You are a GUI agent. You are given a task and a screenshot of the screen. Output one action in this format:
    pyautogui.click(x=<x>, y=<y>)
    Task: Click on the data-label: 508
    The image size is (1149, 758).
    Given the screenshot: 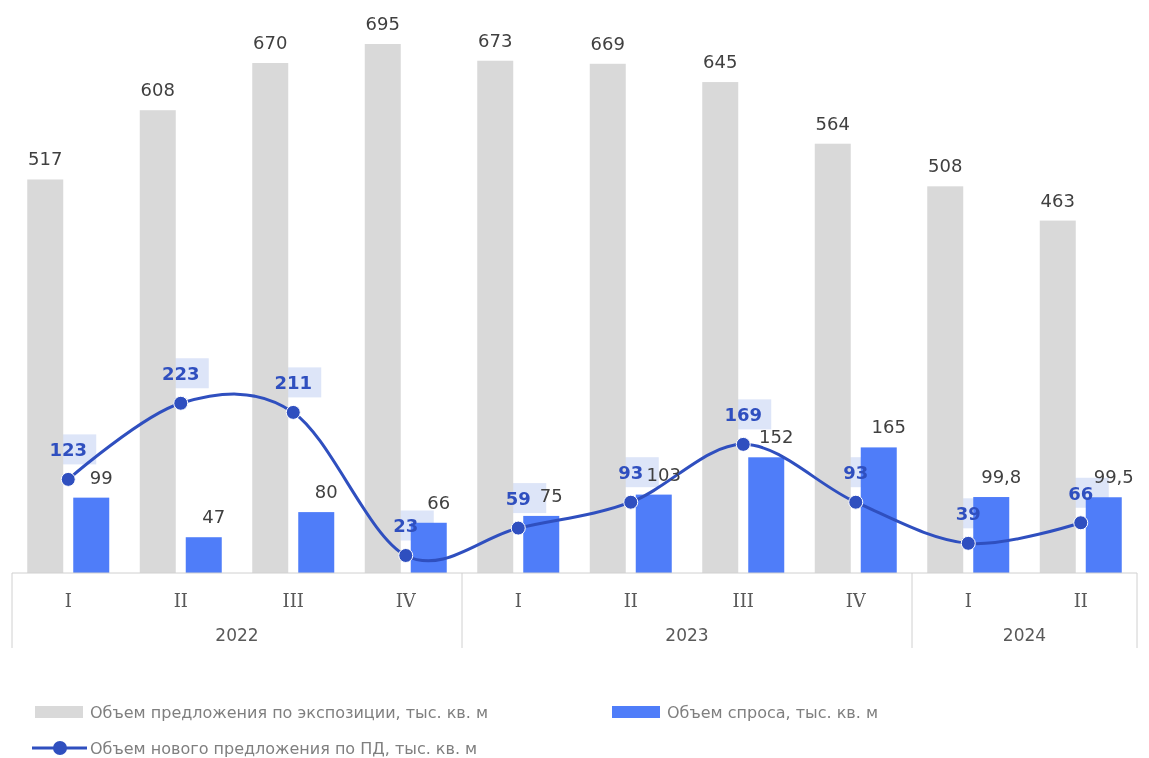 What is the action you would take?
    pyautogui.click(x=945, y=166)
    